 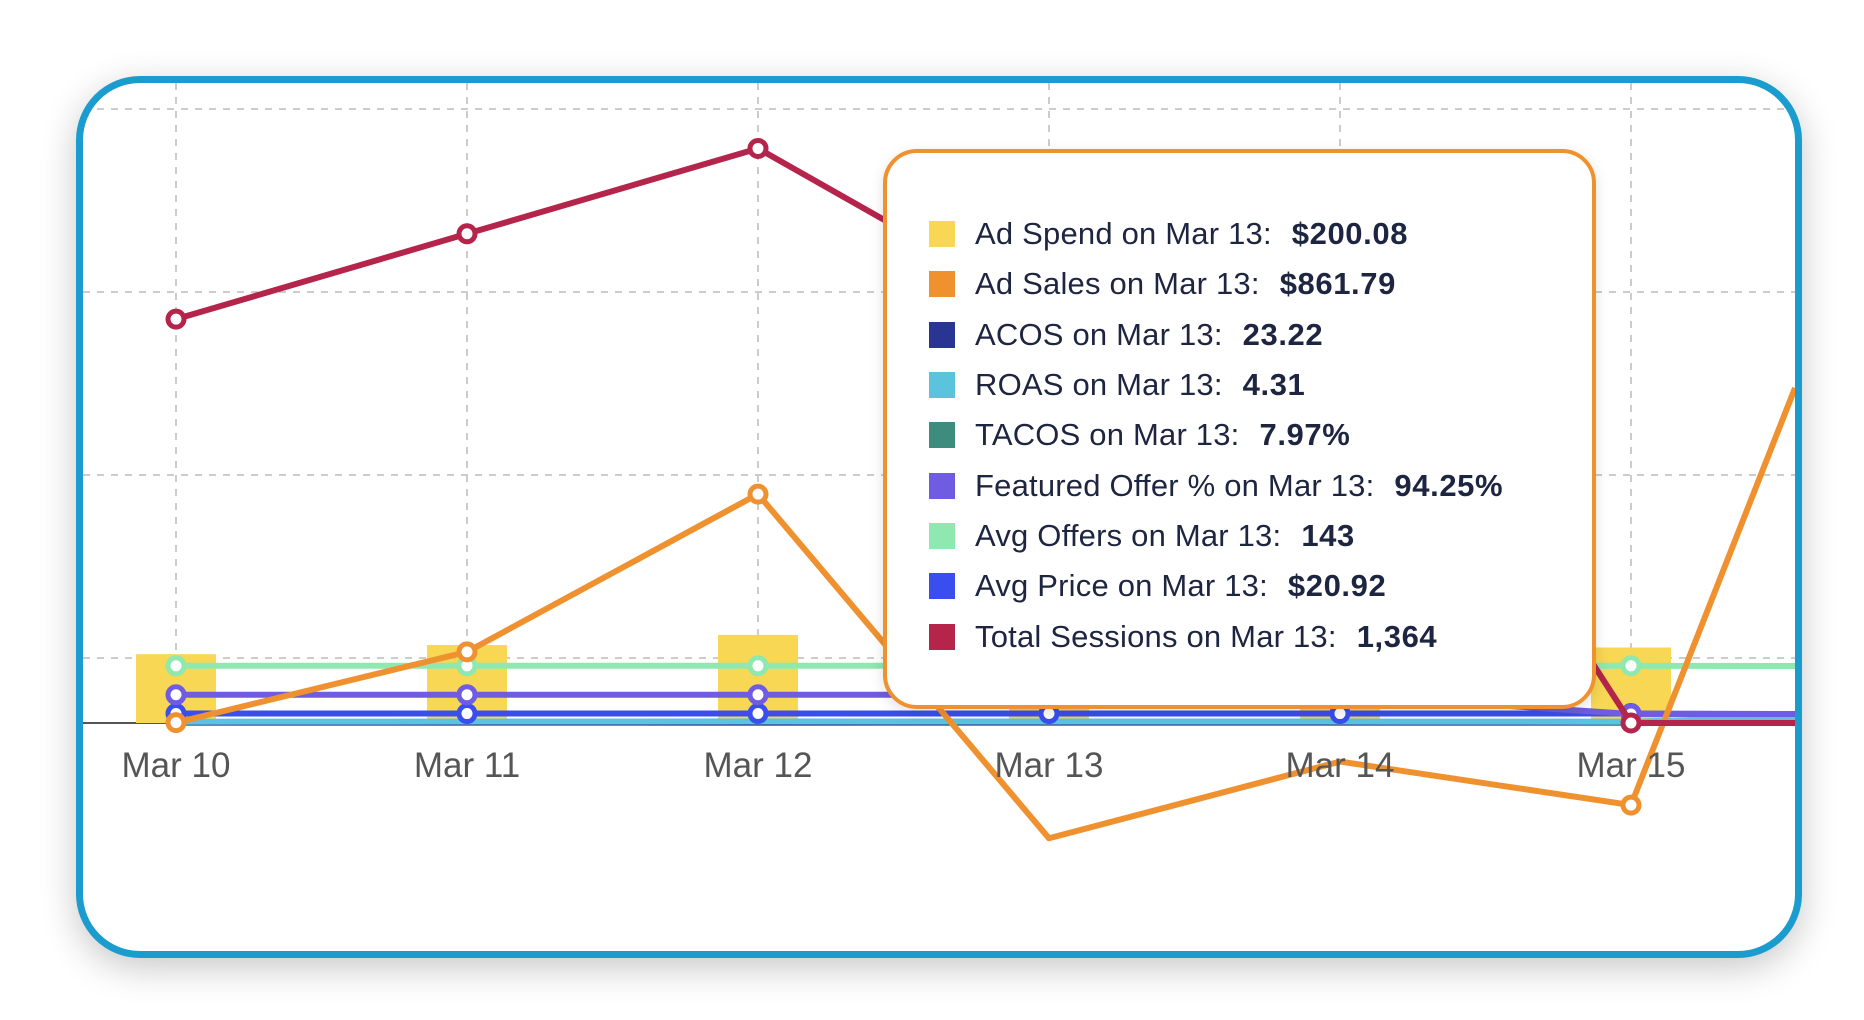 I want to click on tooltip-row: Ad Sales on Mar 13: $861.79, so click(x=1260, y=284).